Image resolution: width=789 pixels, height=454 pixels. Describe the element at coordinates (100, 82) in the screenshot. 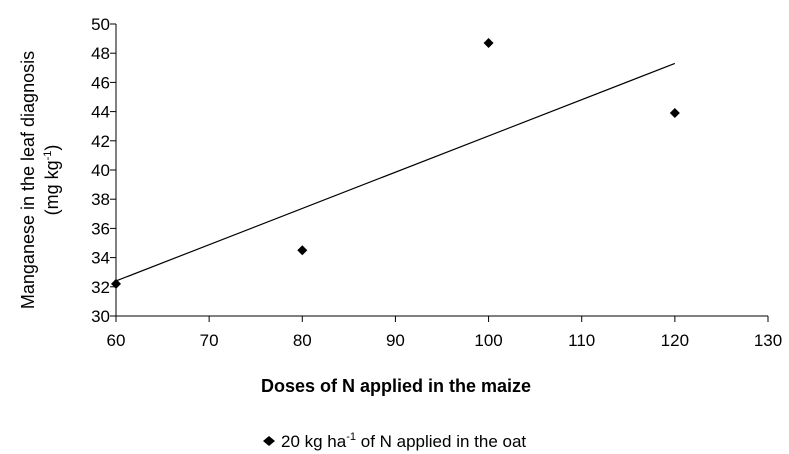

I see `y-tick-label-46: 46` at that location.